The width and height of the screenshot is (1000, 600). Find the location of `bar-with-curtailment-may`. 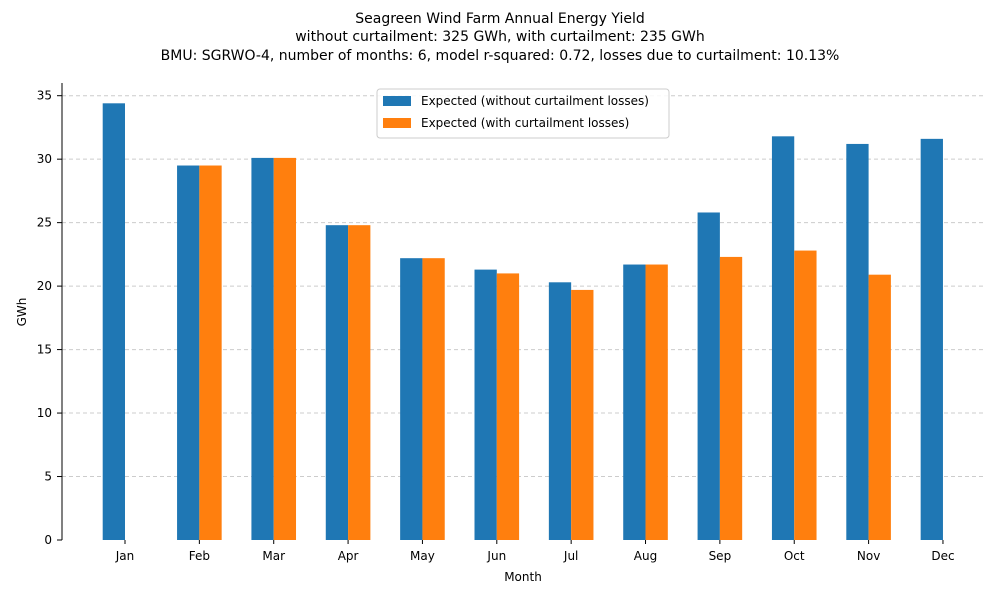

bar-with-curtailment-may is located at coordinates (433, 399).